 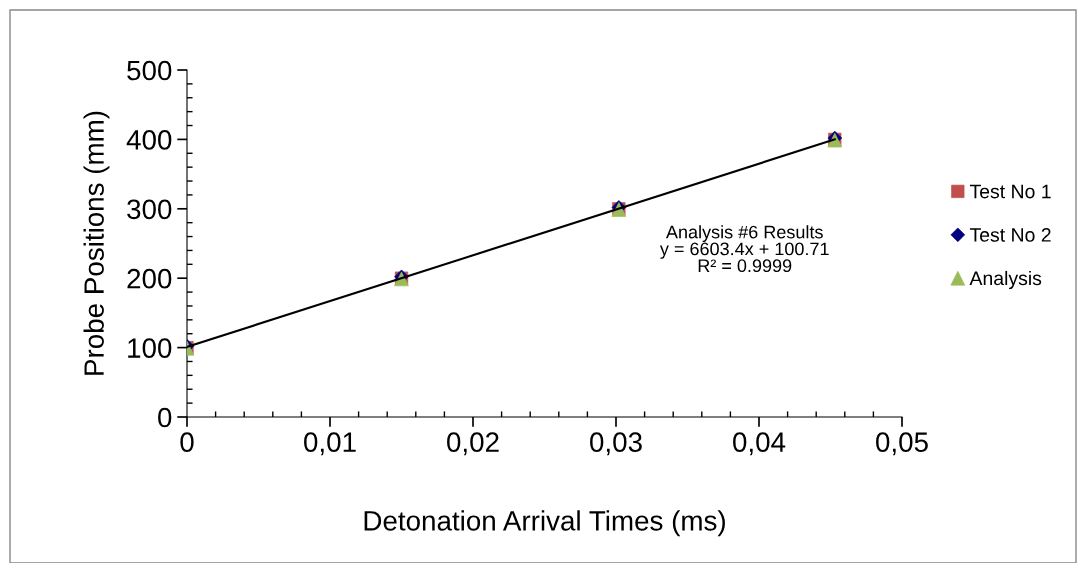 What do you see at coordinates (149, 209) in the screenshot?
I see `y-tick-label: 300` at bounding box center [149, 209].